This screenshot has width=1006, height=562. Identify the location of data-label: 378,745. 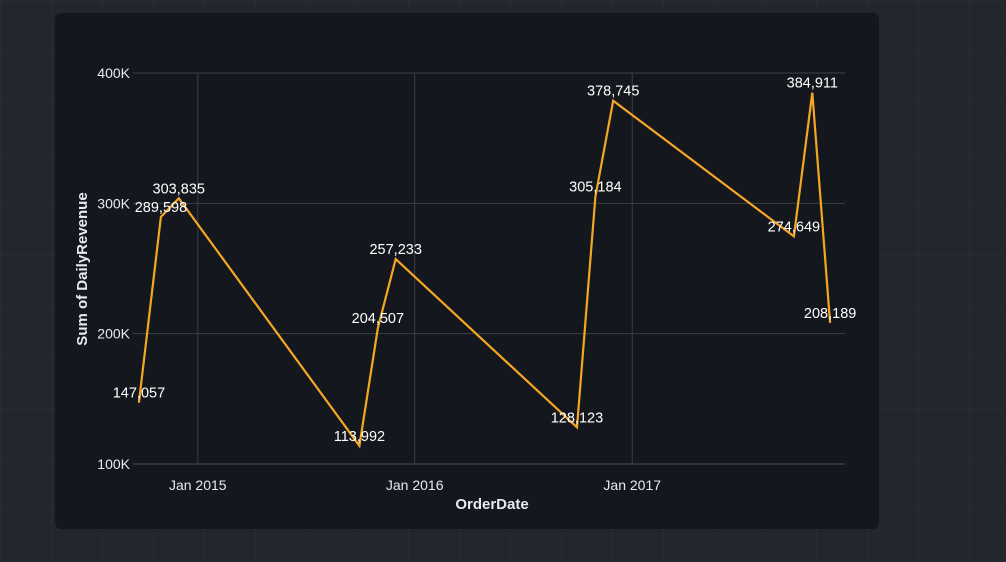
(613, 92).